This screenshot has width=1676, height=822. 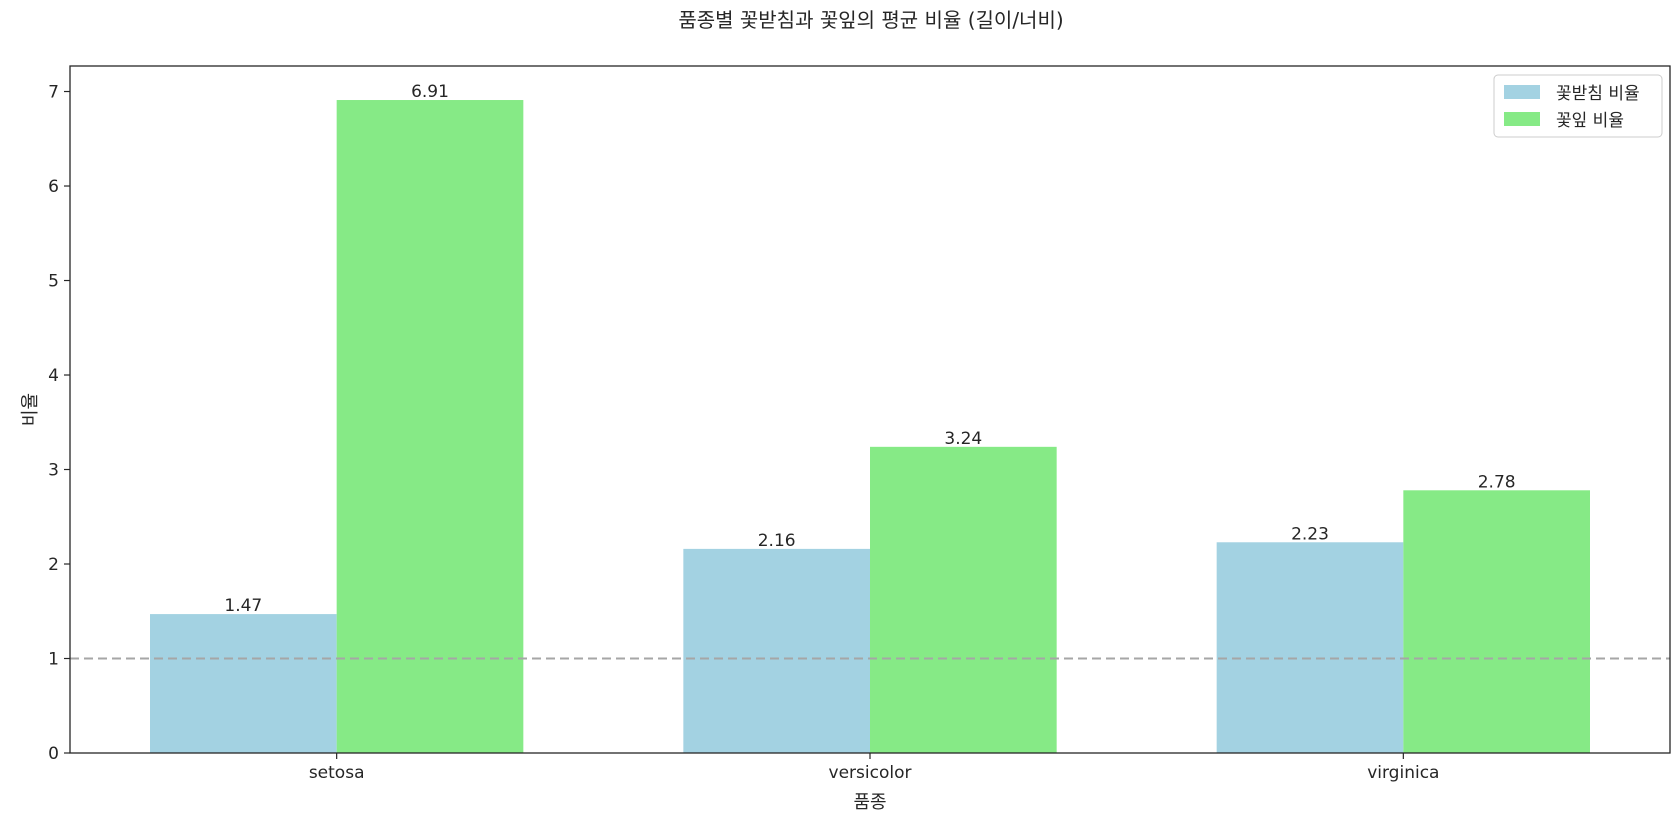 What do you see at coordinates (53, 660) in the screenshot?
I see `y-tick-label-1: 1` at bounding box center [53, 660].